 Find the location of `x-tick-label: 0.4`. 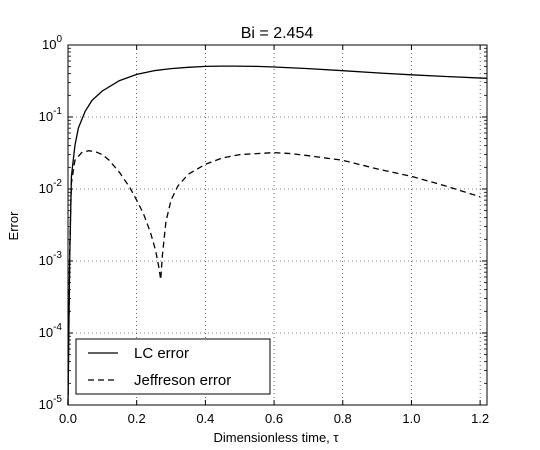

x-tick-label: 0.4 is located at coordinates (205, 418).